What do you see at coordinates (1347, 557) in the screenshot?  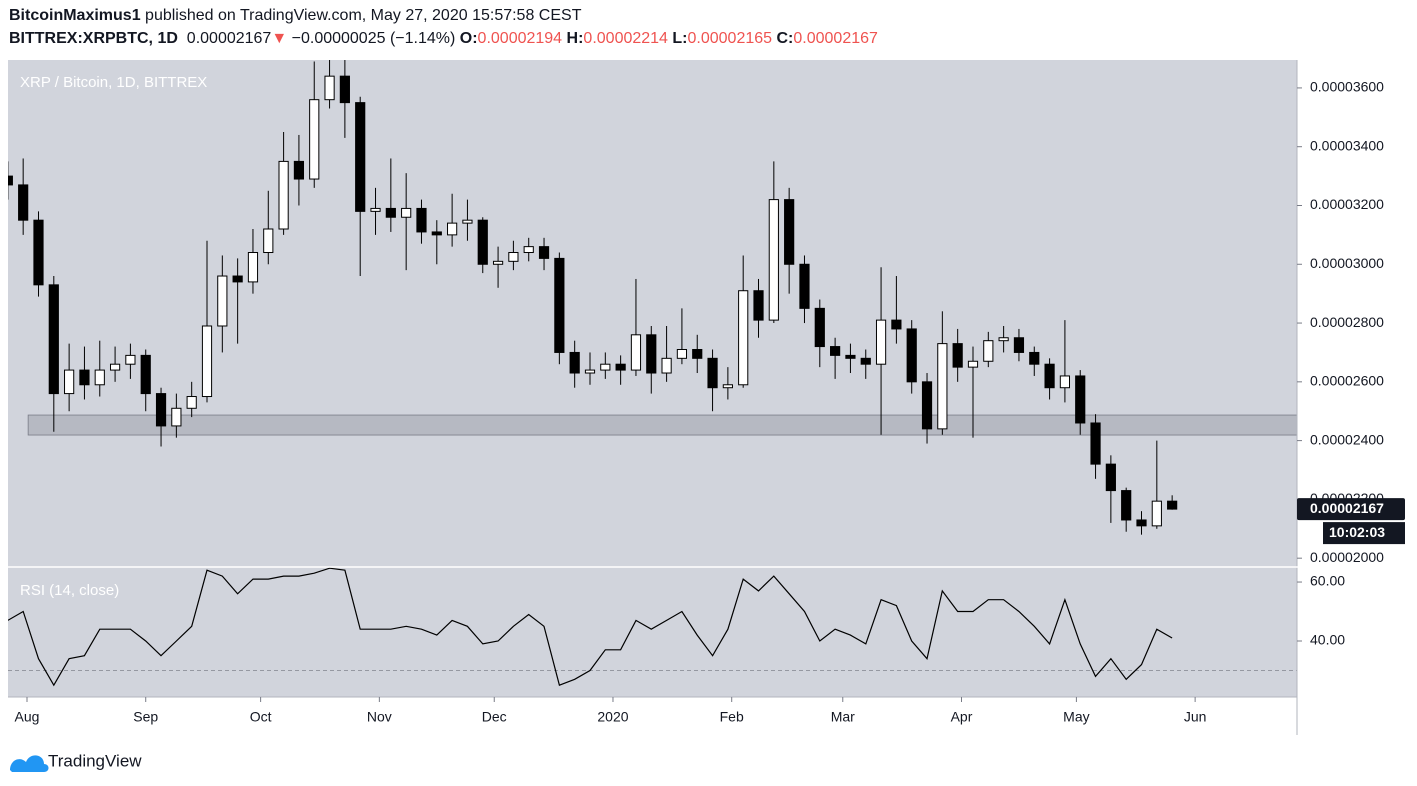 I see `y-tick-label: 0.00002000` at bounding box center [1347, 557].